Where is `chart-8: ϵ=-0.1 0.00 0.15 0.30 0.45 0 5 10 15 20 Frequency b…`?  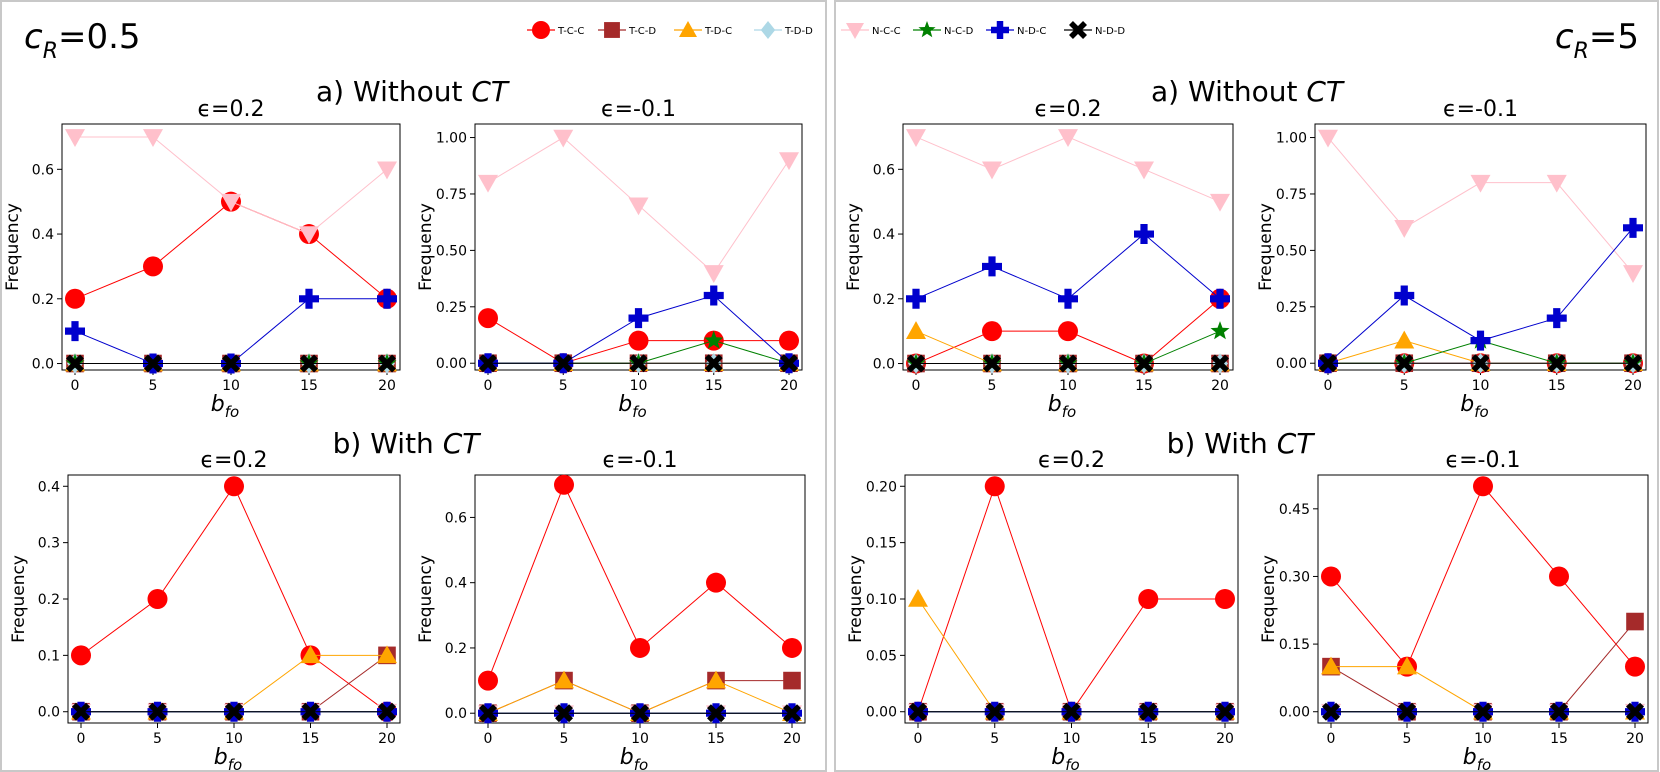 chart-8: ϵ=-0.1 0.00 0.15 0.30 0.45 0 5 10 15 20 Frequency b… is located at coordinates (1454, 610).